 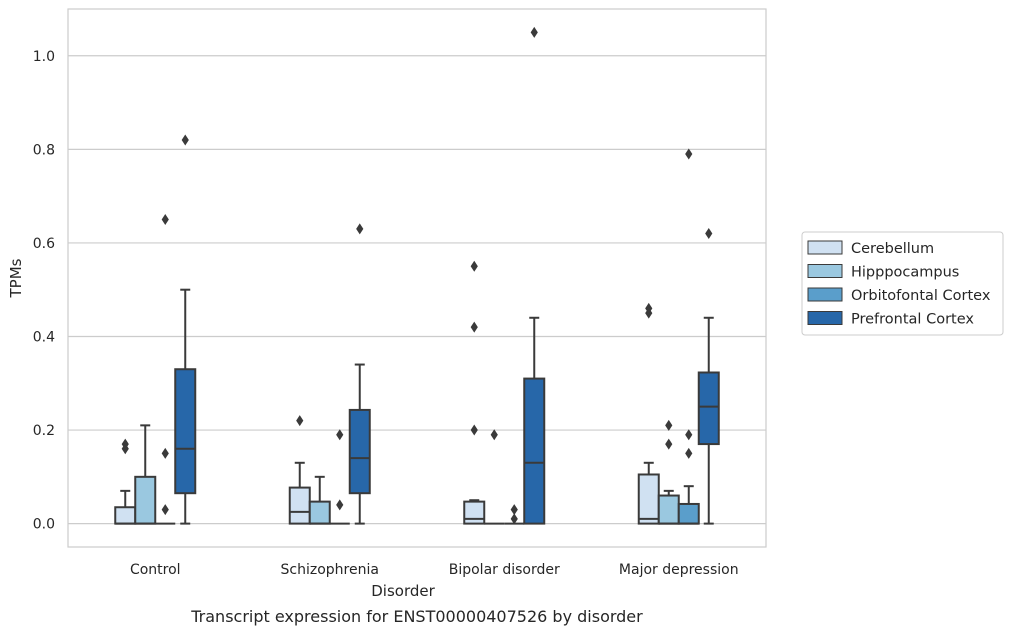 I want to click on legend-item: Hipppocampus, so click(x=883, y=272).